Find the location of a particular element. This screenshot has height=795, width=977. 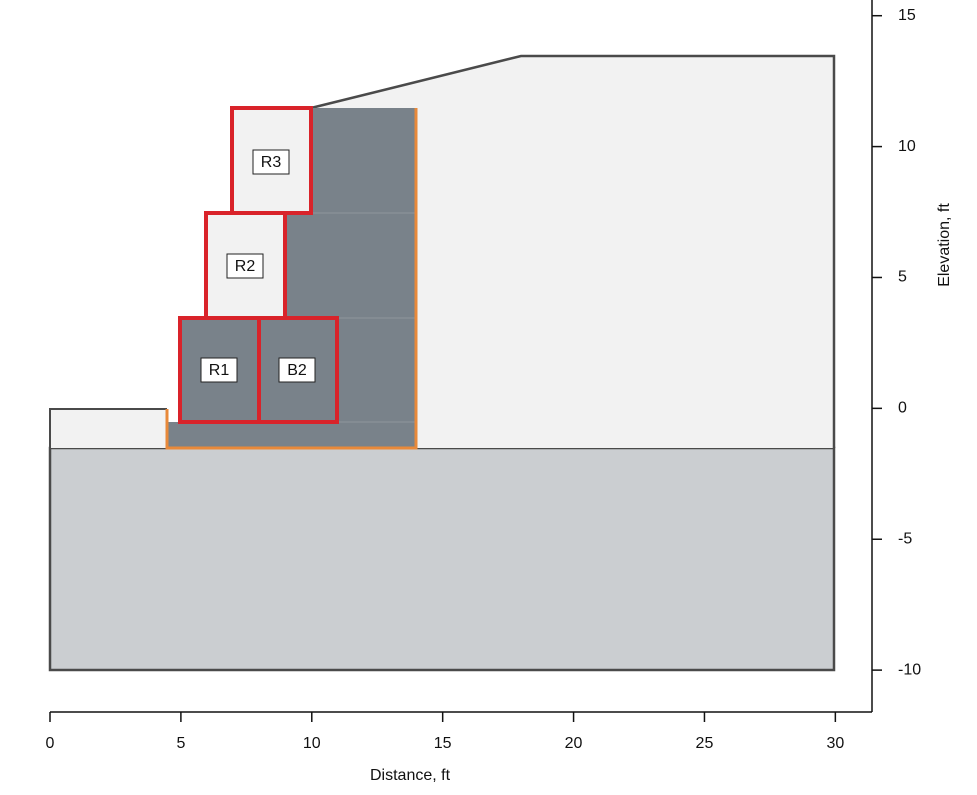

y-tick-label: -5 is located at coordinates (905, 538).